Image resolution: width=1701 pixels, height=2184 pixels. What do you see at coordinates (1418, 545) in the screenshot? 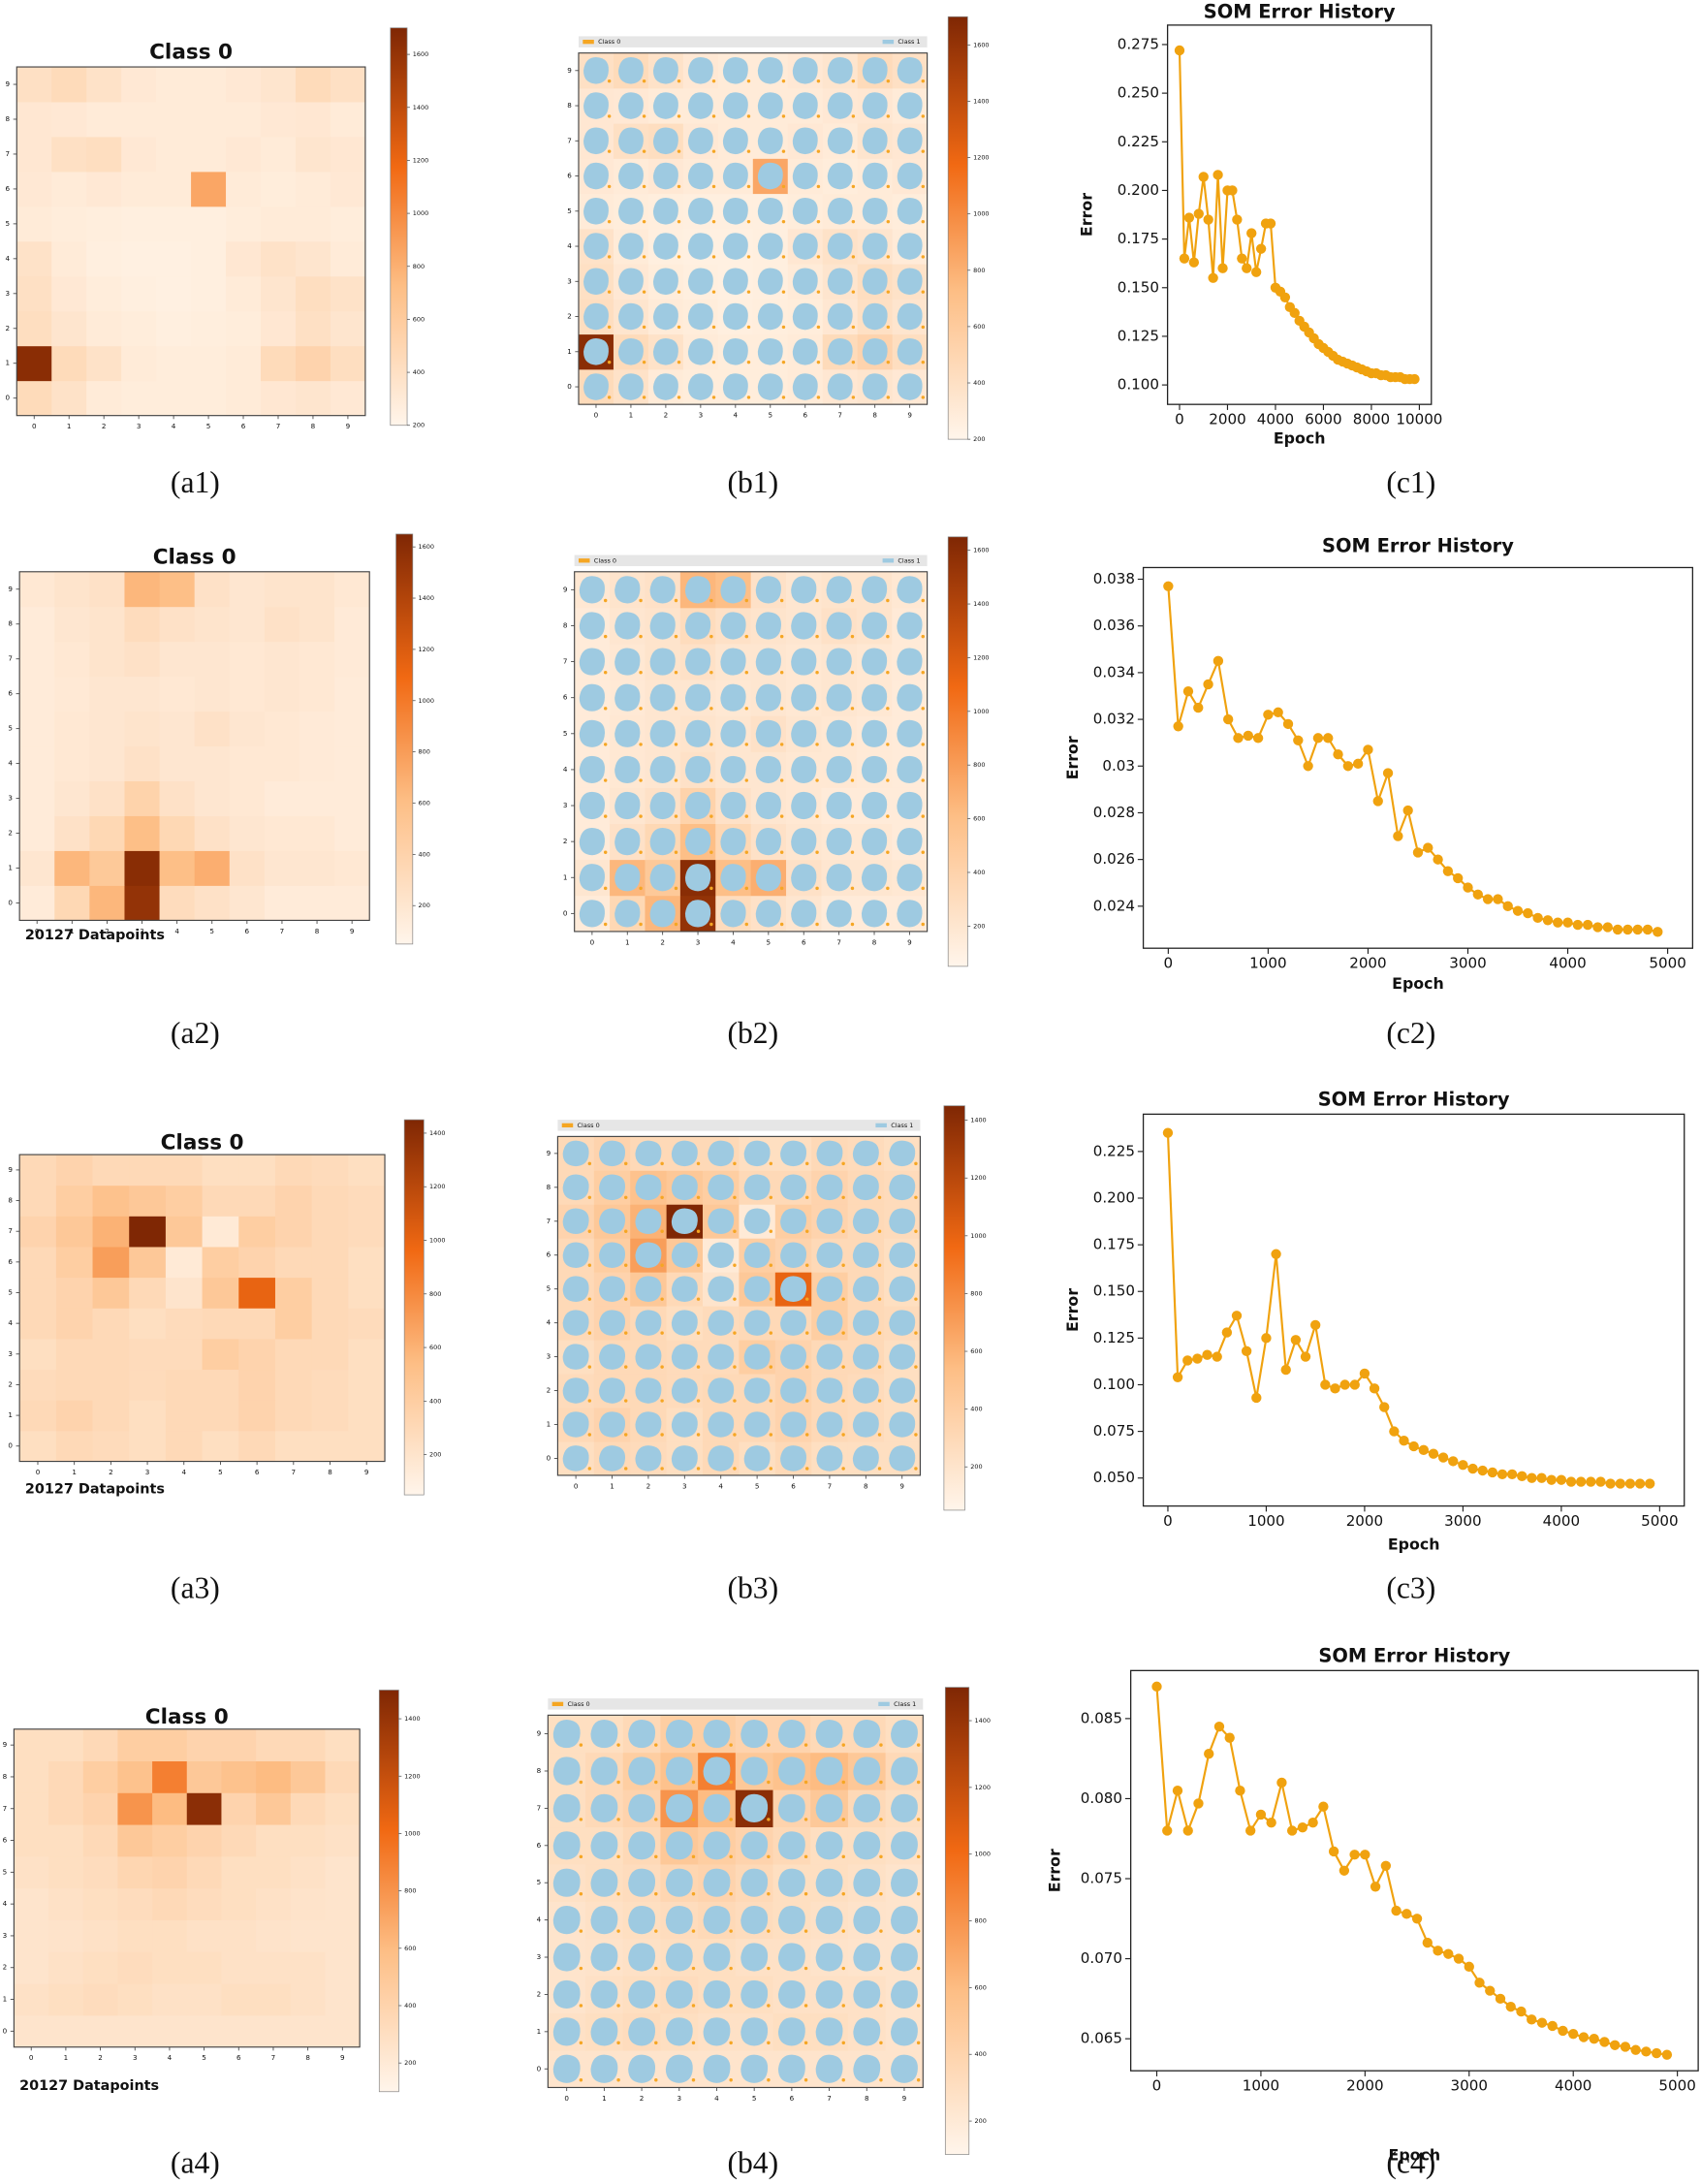
I see `chart-title: SOM Error History` at bounding box center [1418, 545].